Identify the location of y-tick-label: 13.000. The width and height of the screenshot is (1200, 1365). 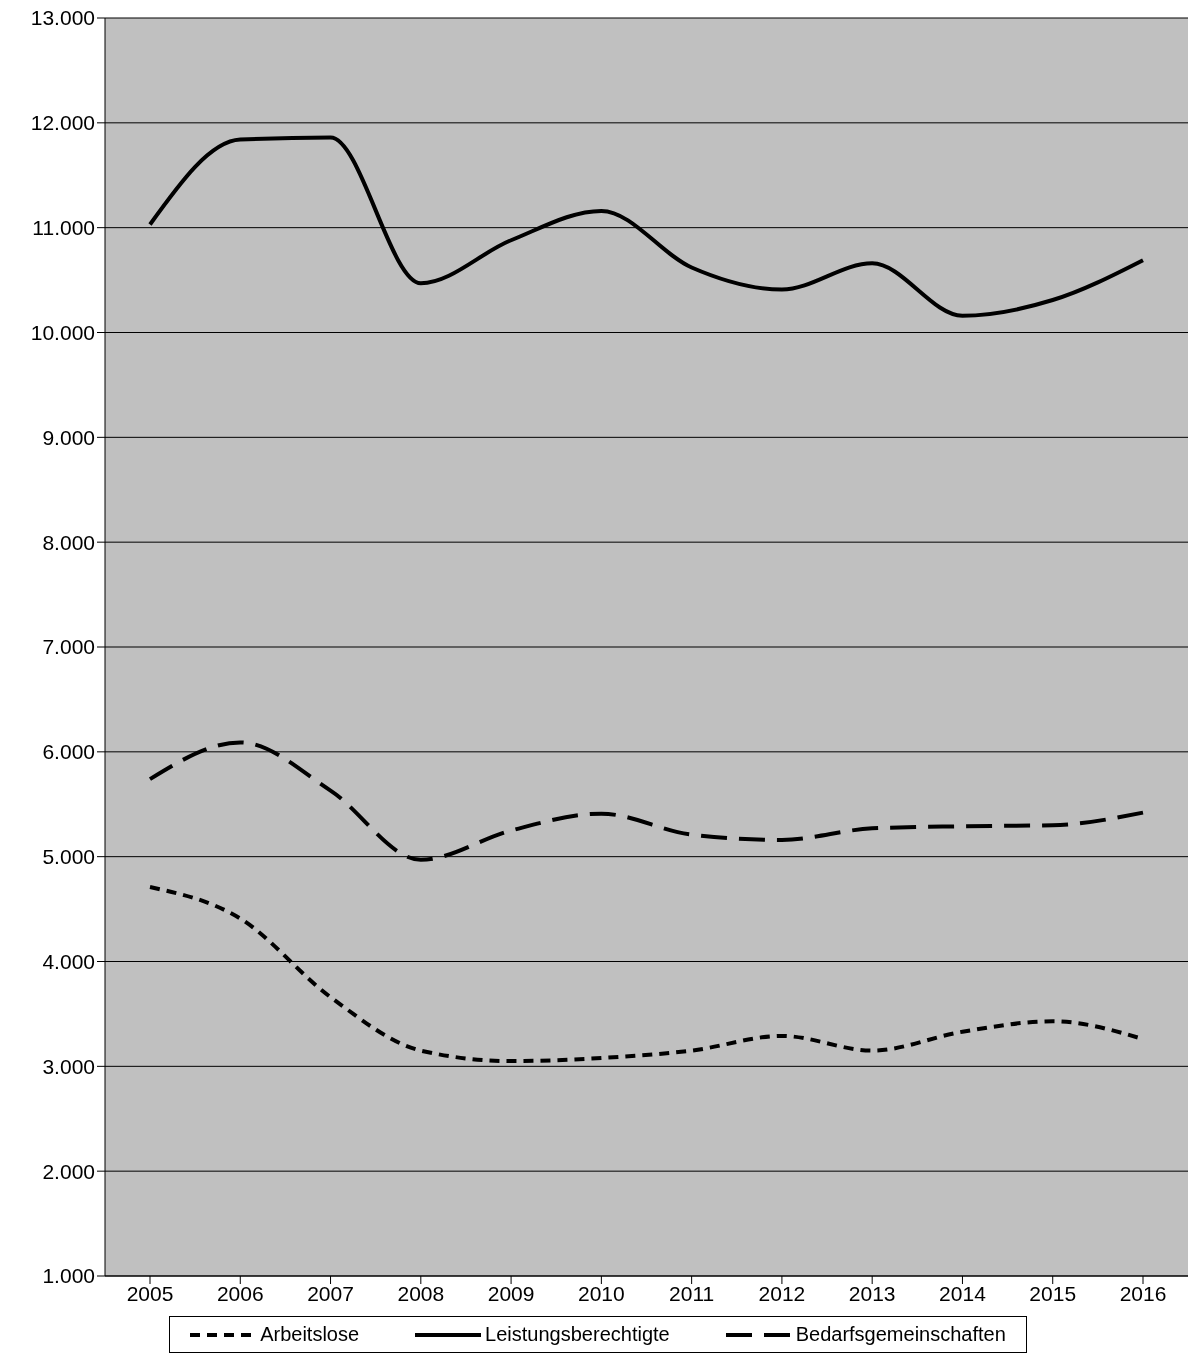
(62, 18).